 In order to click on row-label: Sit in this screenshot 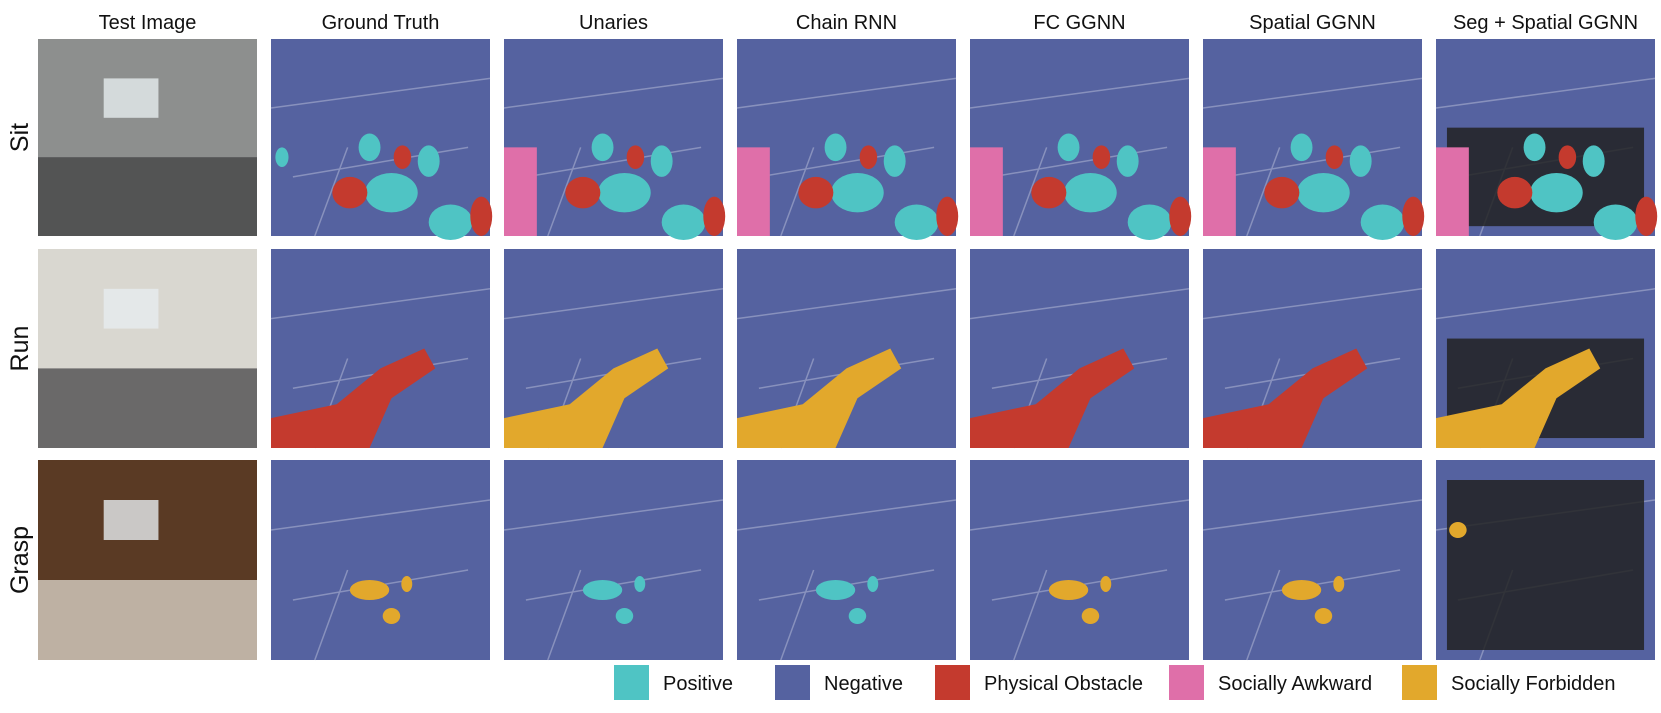, I will do `click(20, 137)`.